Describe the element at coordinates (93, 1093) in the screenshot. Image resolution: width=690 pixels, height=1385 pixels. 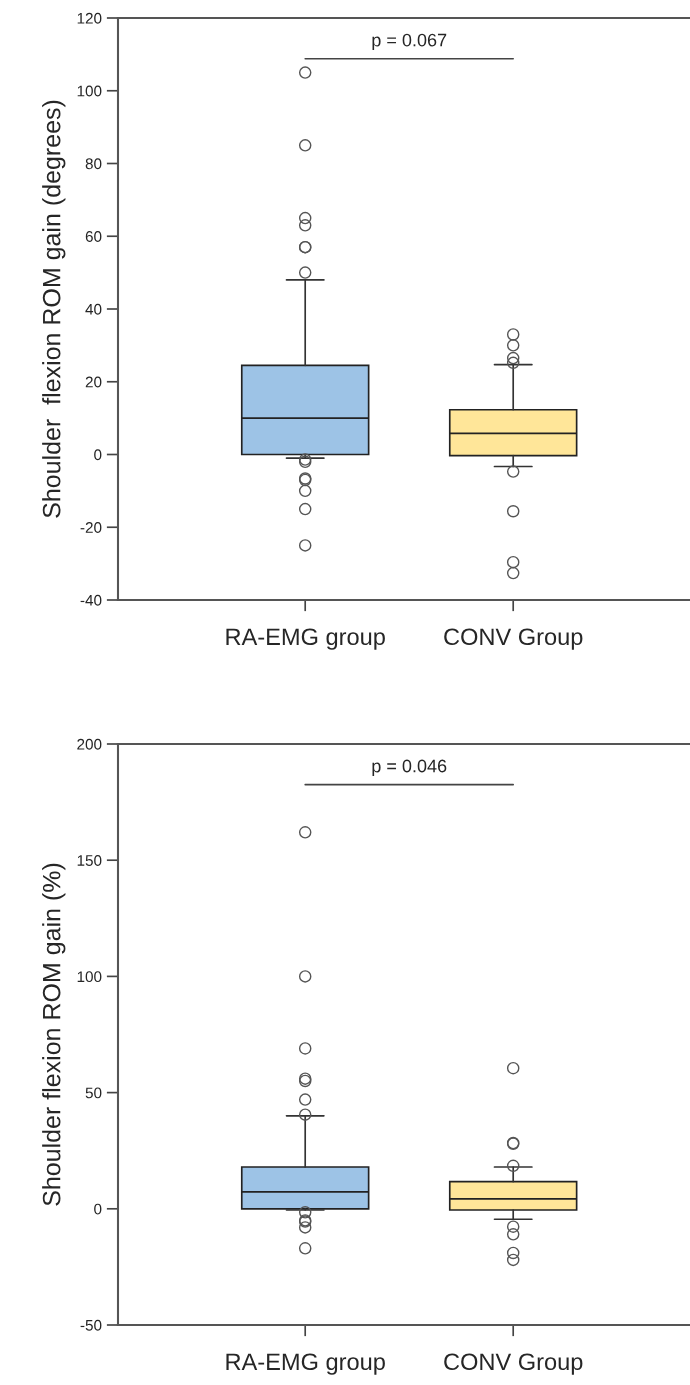
I see `y-tick-label: 50` at that location.